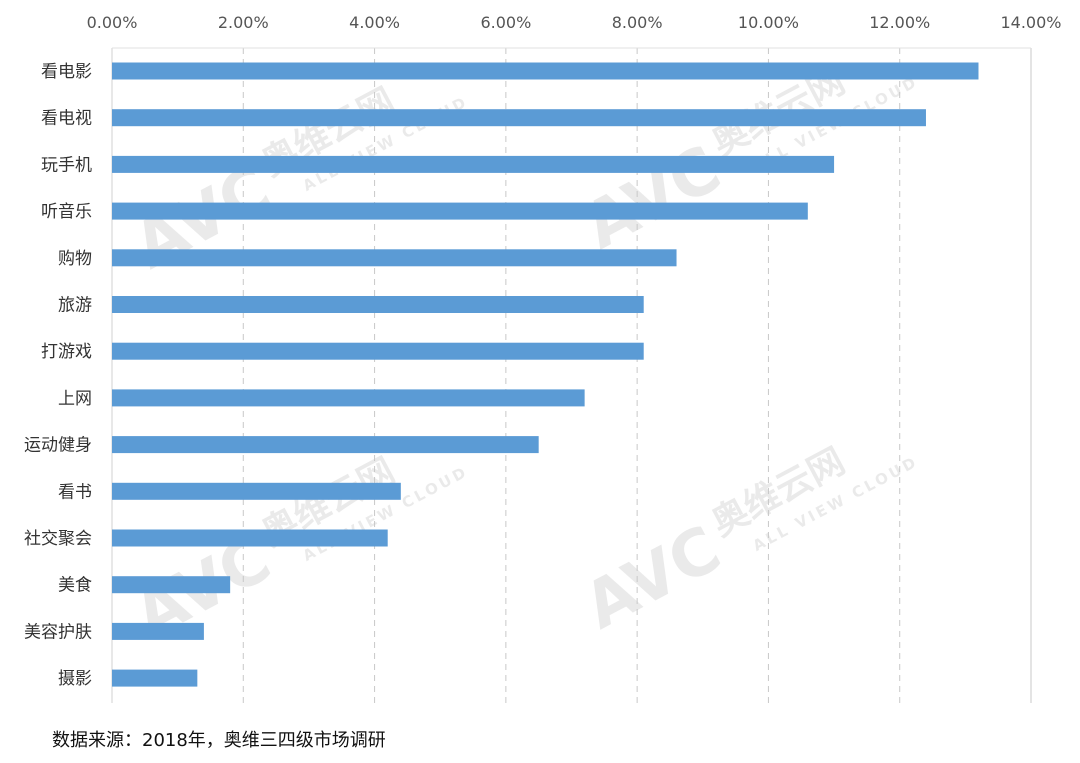 The width and height of the screenshot is (1080, 763). Describe the element at coordinates (374, 22) in the screenshot. I see `x-tick-label: 4.00%` at that location.